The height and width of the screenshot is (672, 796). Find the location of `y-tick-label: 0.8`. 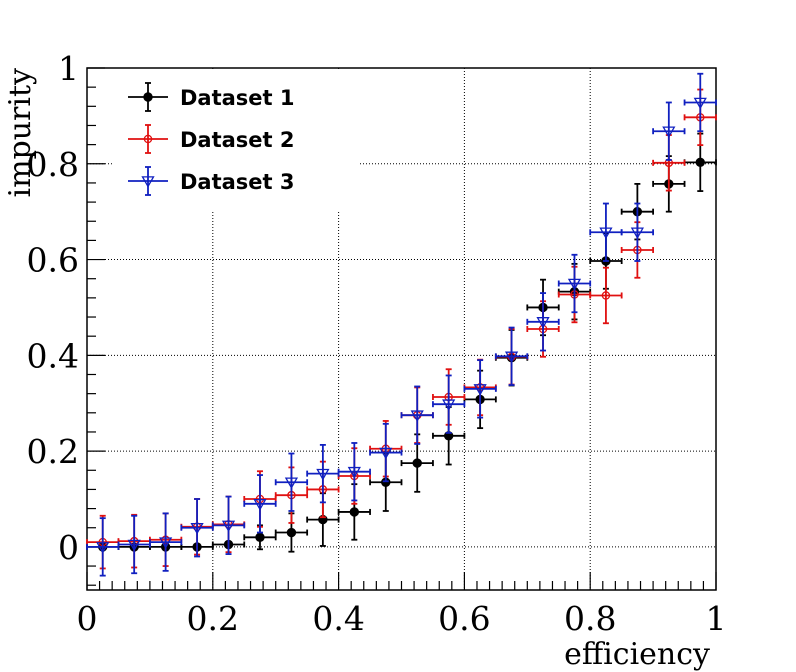

y-tick-label: 0.8 is located at coordinates (53, 164).